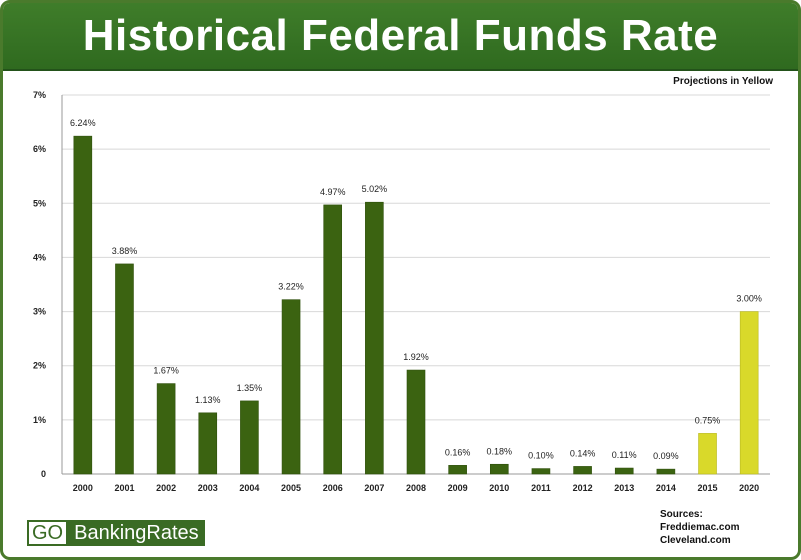 Image resolution: width=801 pixels, height=560 pixels. Describe the element at coordinates (39, 203) in the screenshot. I see `y-tick-label: 5%` at that location.